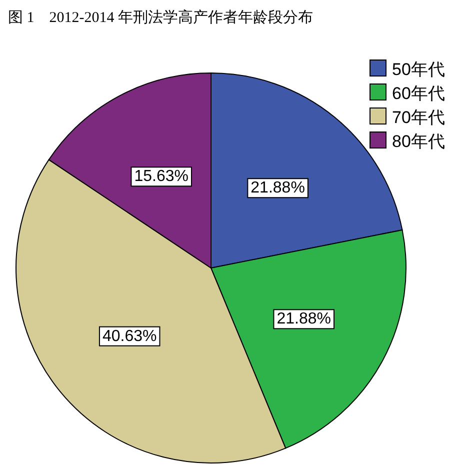  Describe the element at coordinates (418, 141) in the screenshot. I see `legend-label: 80年代` at that location.